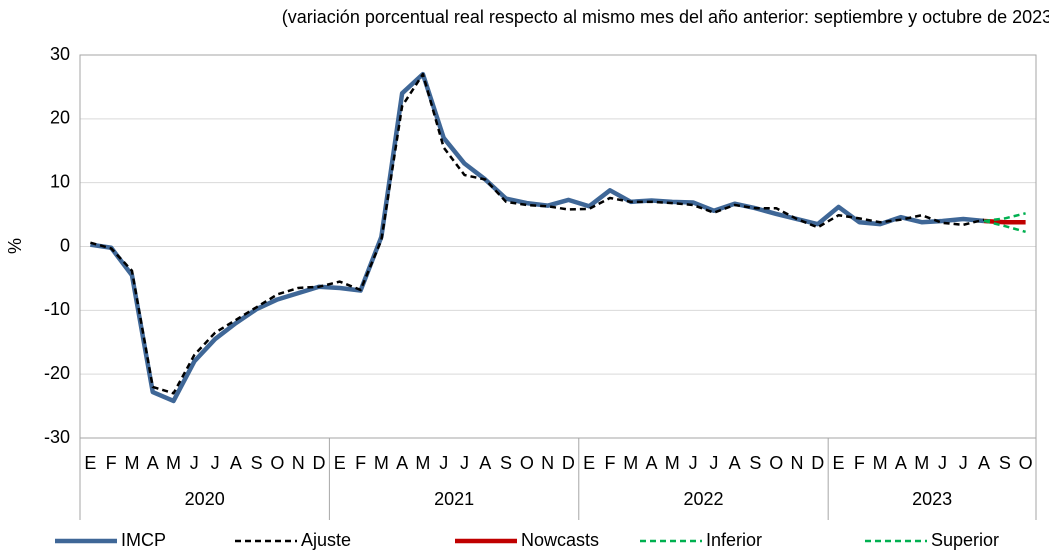 This screenshot has height=556, width=1049. Describe the element at coordinates (65, 245) in the screenshot. I see `y-tick-label: 0` at that location.